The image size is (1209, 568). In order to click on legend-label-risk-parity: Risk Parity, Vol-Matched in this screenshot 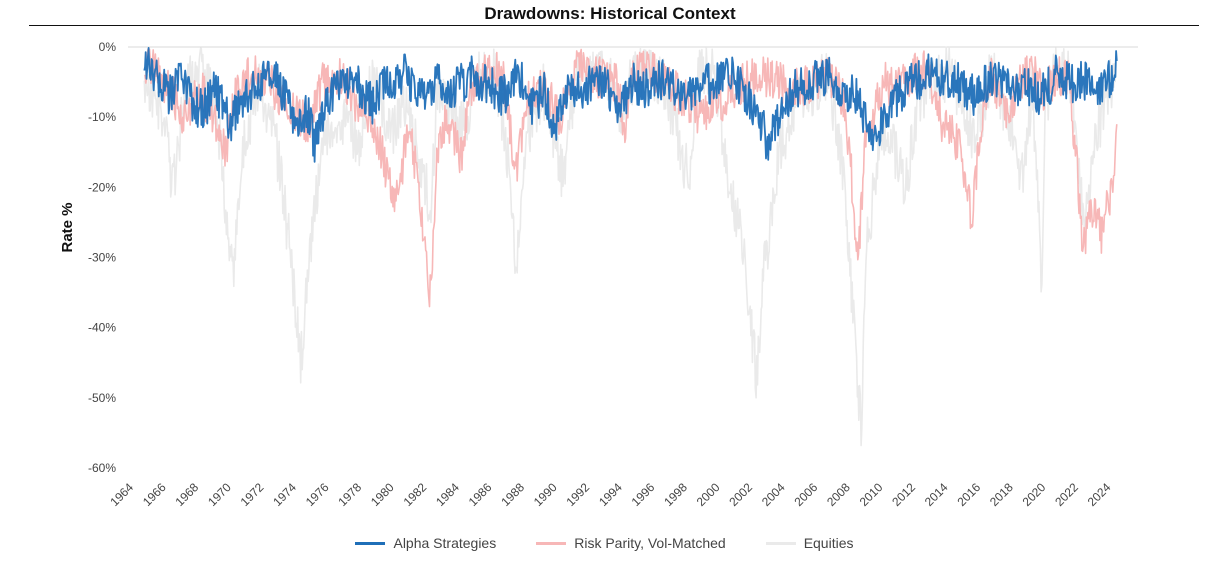, I will do `click(650, 543)`.